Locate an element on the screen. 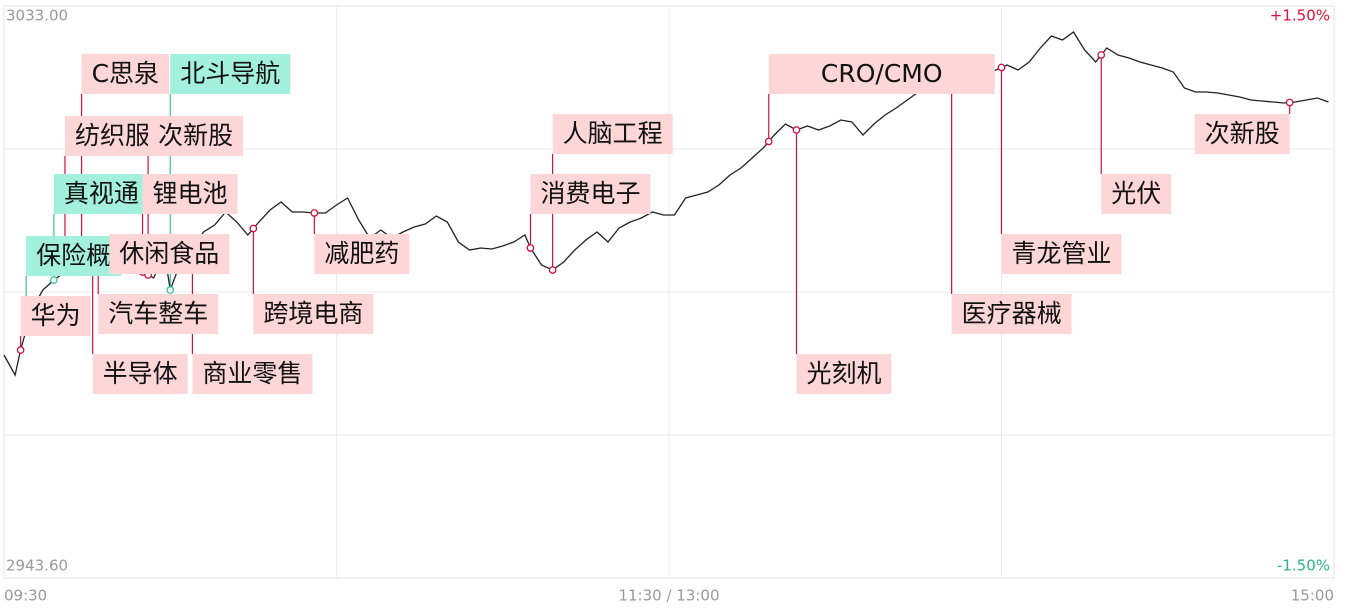  annotation-label: 华为 is located at coordinates (56, 315).